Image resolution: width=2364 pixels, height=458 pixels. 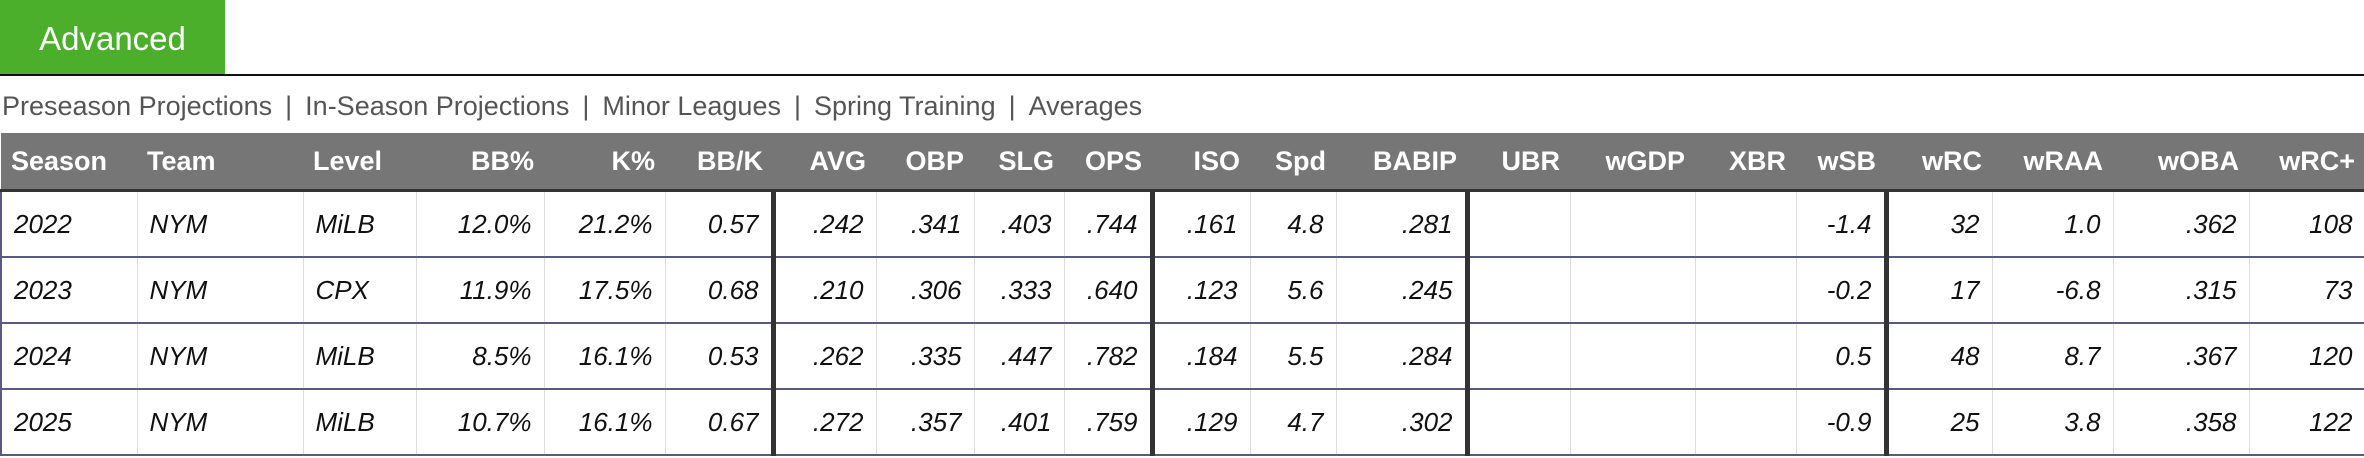 What do you see at coordinates (925, 223) in the screenshot?
I see `table-cell: .341` at bounding box center [925, 223].